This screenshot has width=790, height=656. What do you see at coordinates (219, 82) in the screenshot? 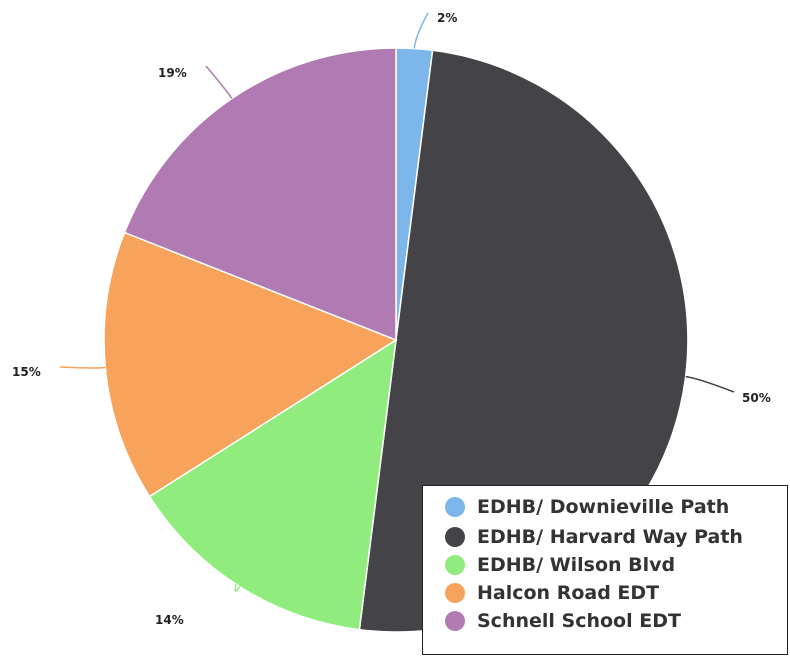
I see `leader-line-schnell-school` at bounding box center [219, 82].